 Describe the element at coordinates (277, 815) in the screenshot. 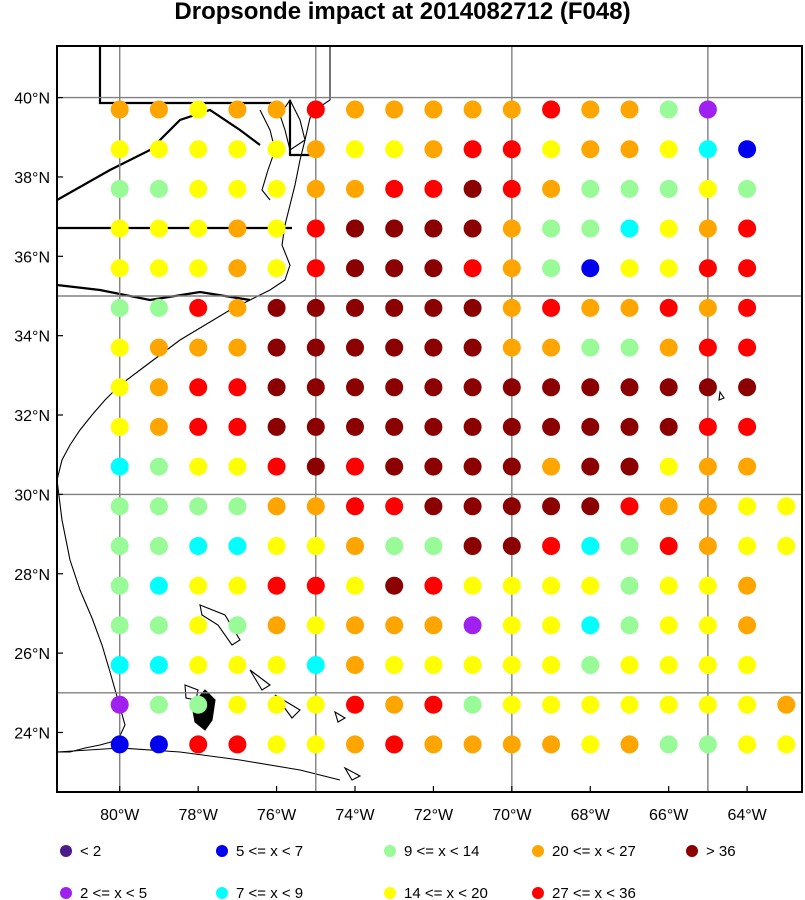

I see `lon-tick-label: 76°W` at that location.